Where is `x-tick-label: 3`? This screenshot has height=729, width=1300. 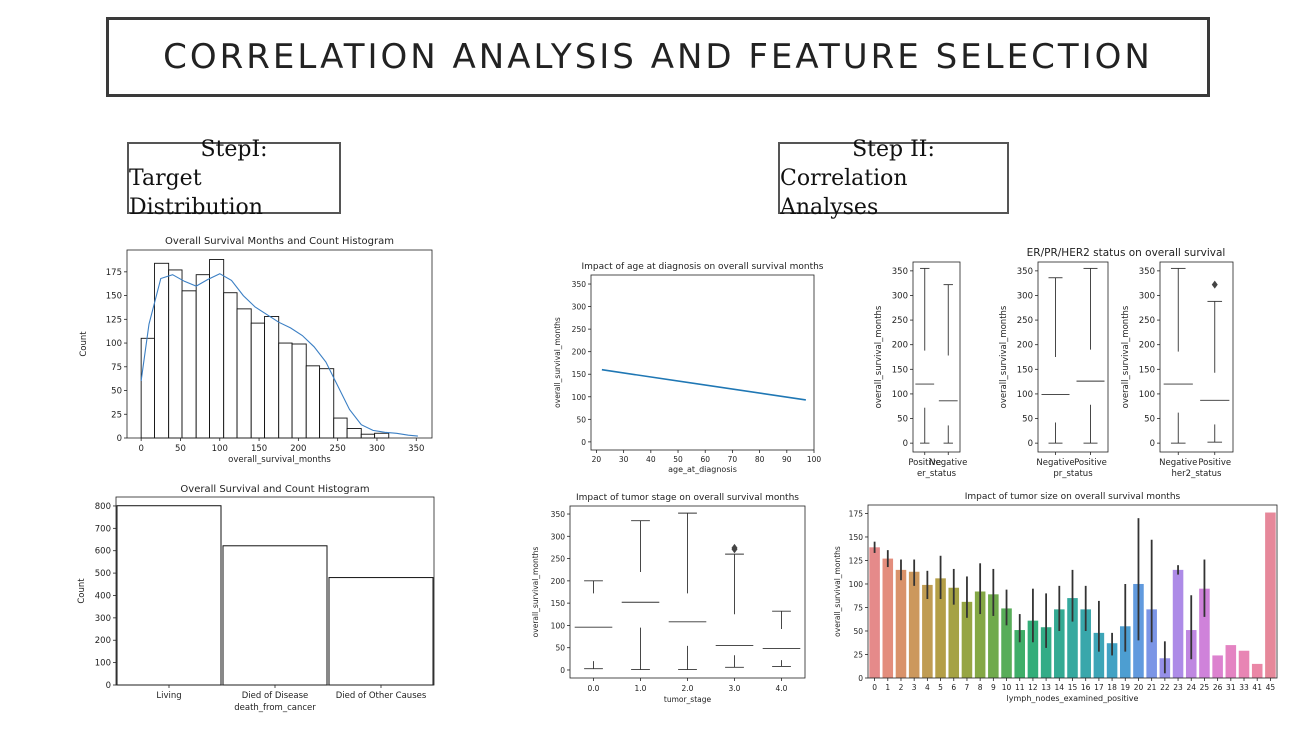 x-tick-label: 3 is located at coordinates (914, 687).